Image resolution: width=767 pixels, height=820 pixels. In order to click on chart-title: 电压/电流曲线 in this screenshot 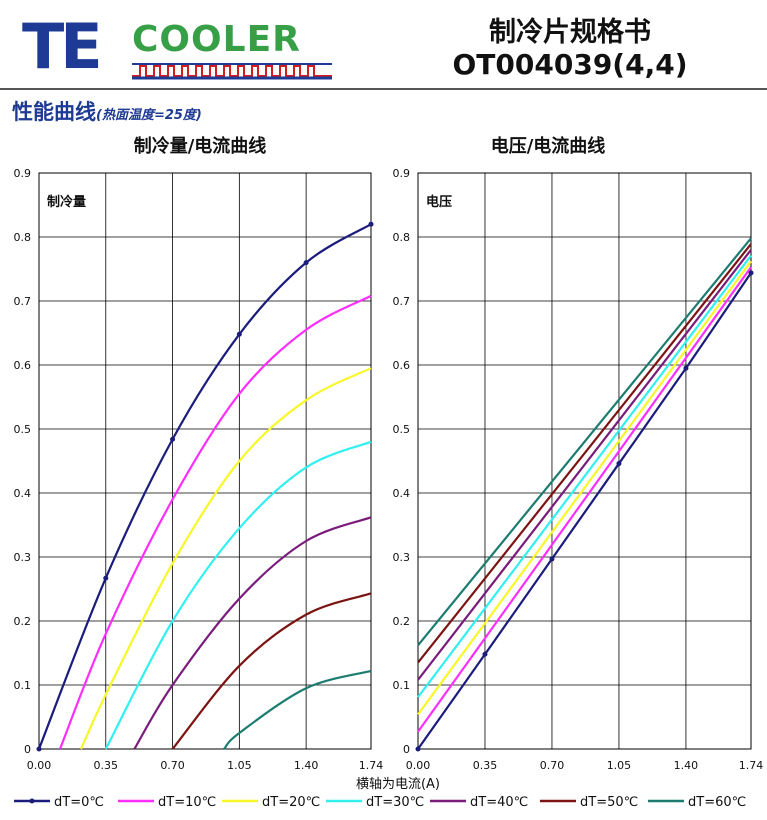, I will do `click(548, 146)`.